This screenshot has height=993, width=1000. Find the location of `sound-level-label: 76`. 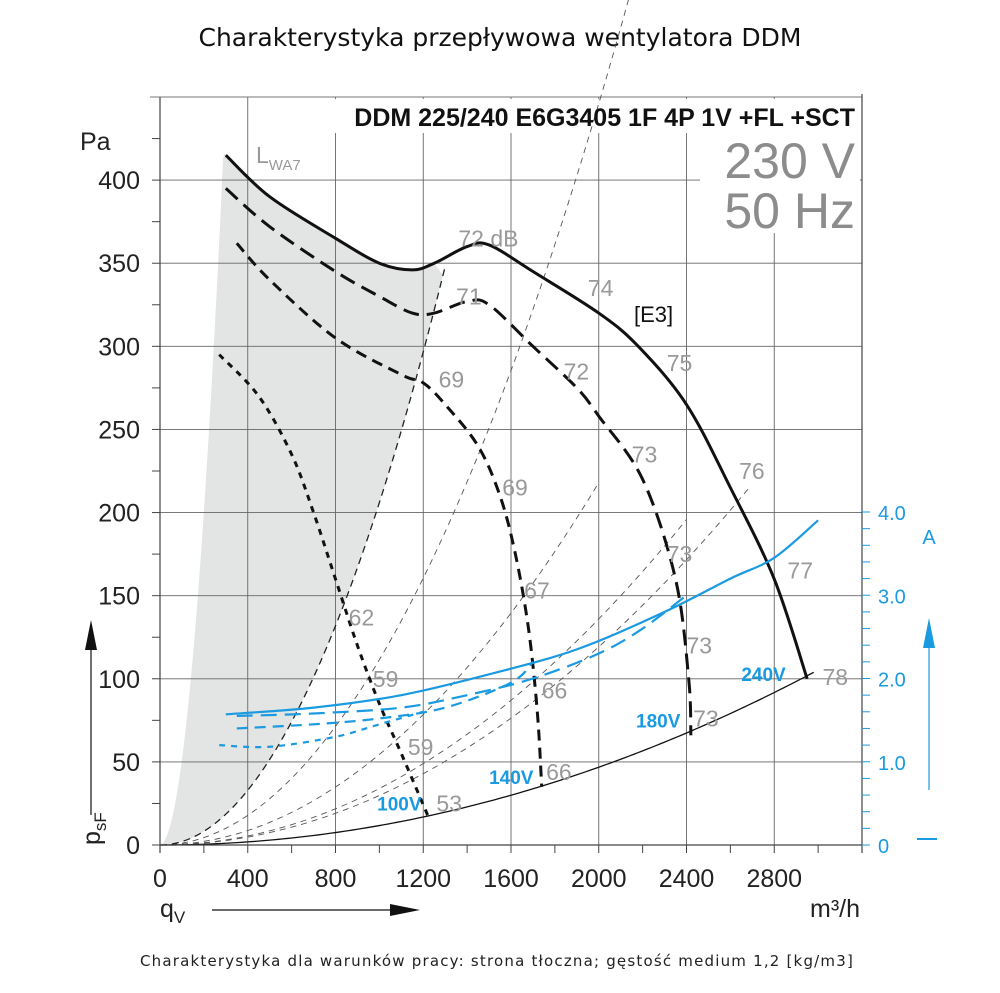

sound-level-label: 76 is located at coordinates (752, 471).